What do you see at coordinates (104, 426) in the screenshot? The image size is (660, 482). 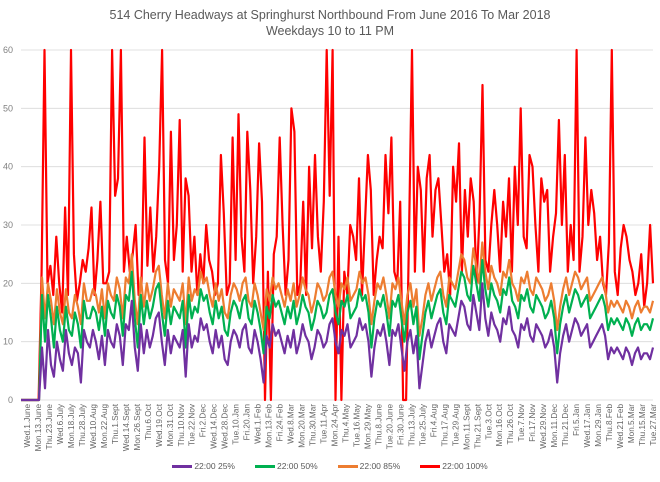 I see `x-tick-label: Mon.22.Aug` at bounding box center [104, 426].